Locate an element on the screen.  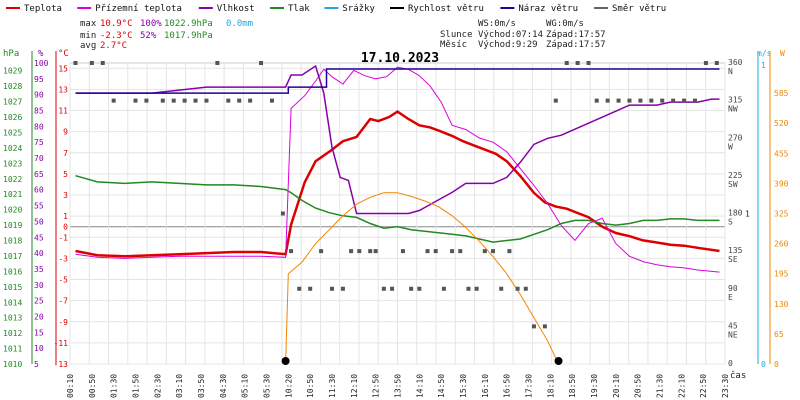
chart-title: 17.10.2023 is located at coordinates (400, 58).